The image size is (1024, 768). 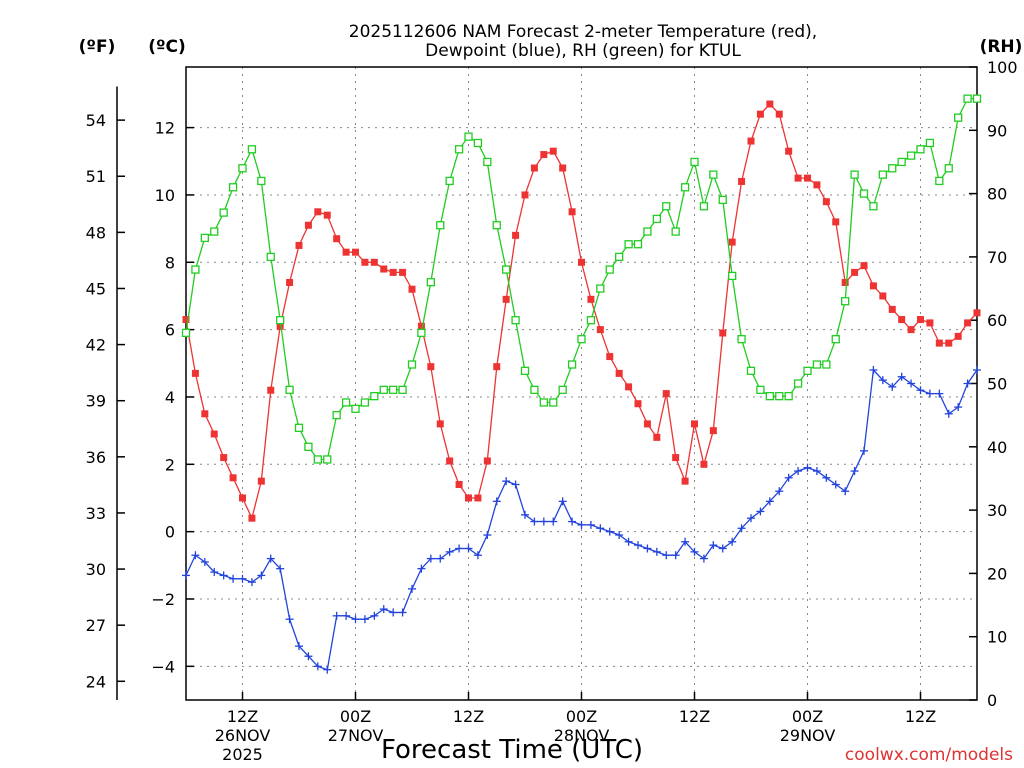 I want to click on rh-tick-label: 90, so click(x=997, y=130).